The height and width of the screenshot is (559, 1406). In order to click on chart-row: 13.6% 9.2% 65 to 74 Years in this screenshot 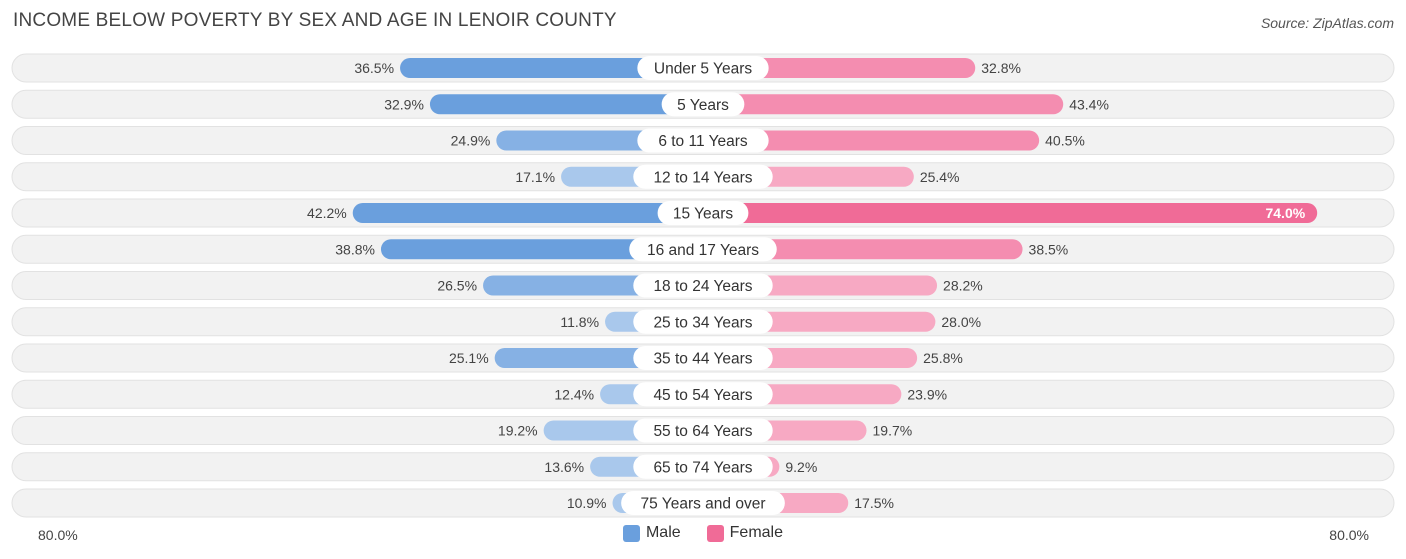, I will do `click(703, 467)`.